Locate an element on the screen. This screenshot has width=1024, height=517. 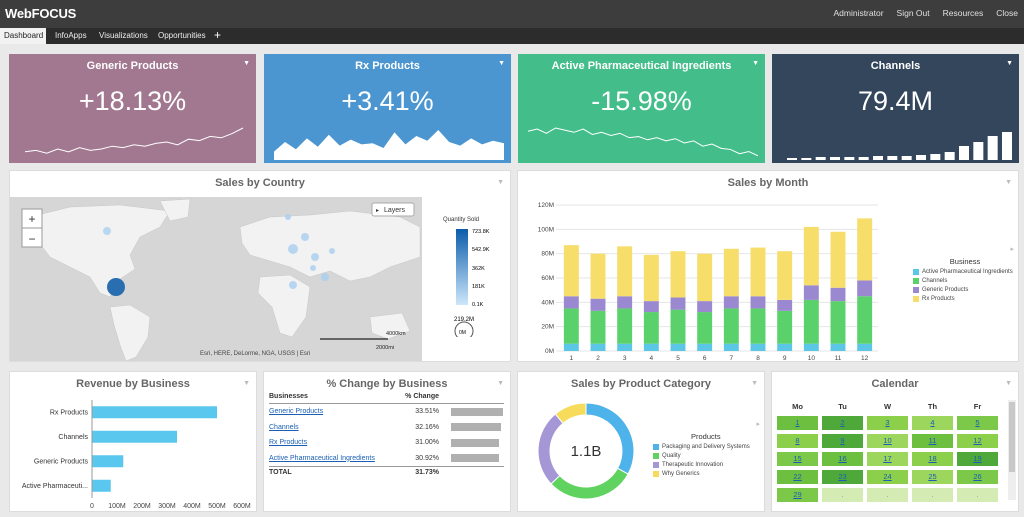
zoom-out-button: − is located at coordinates (31, 239).